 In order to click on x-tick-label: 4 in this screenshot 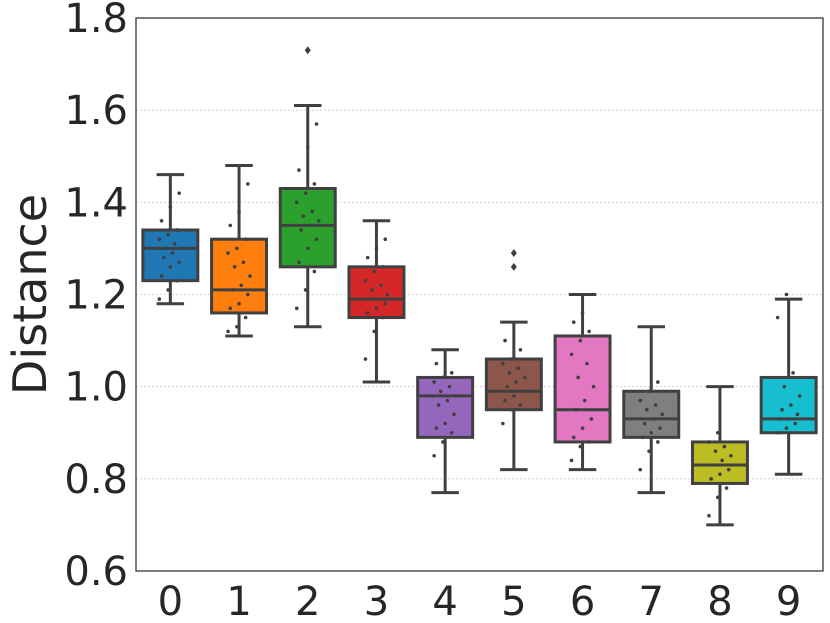, I will do `click(444, 601)`.